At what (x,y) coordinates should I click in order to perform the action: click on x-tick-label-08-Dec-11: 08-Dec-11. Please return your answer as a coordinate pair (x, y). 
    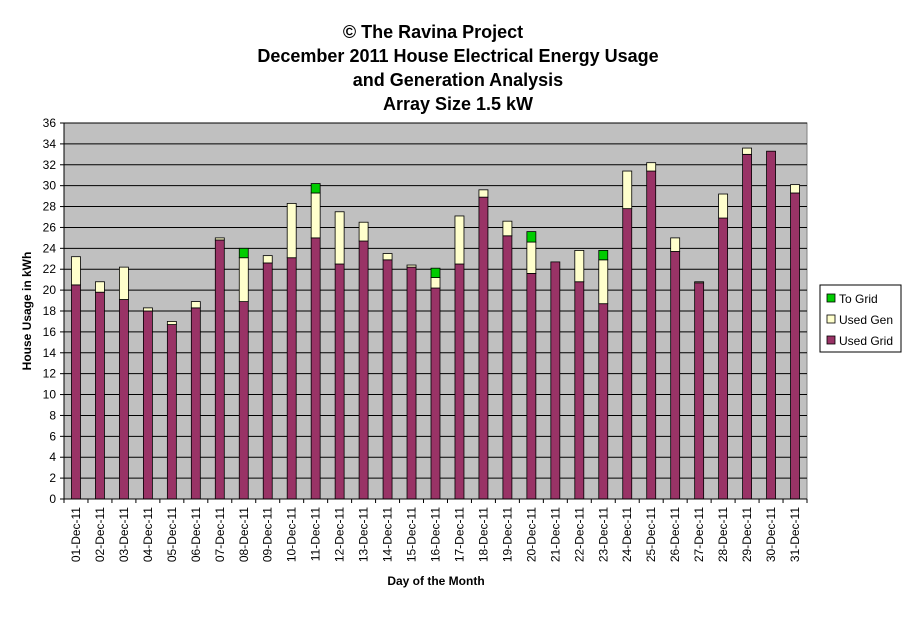
    Looking at the image, I should click on (244, 534).